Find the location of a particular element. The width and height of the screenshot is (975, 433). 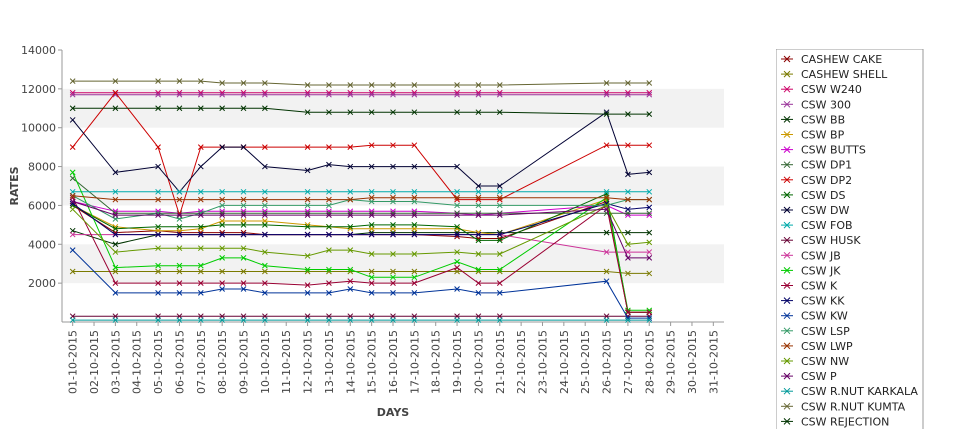

x-tick-label: 23-10-2015 is located at coordinates (542, 362).